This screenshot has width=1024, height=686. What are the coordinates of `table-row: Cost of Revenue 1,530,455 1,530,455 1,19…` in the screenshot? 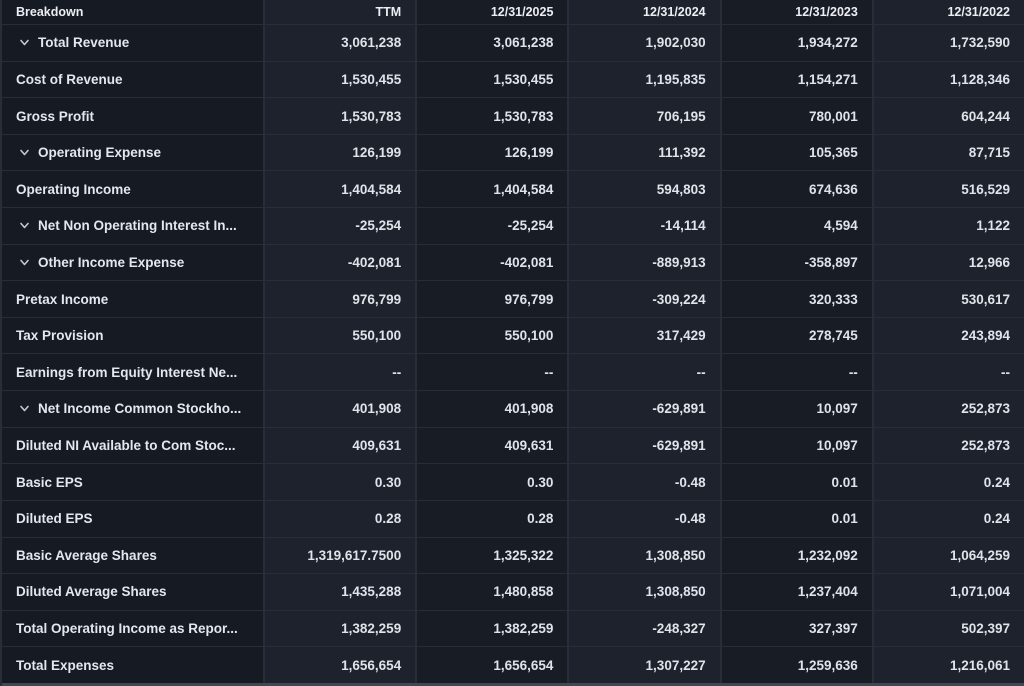 It's located at (513, 80).